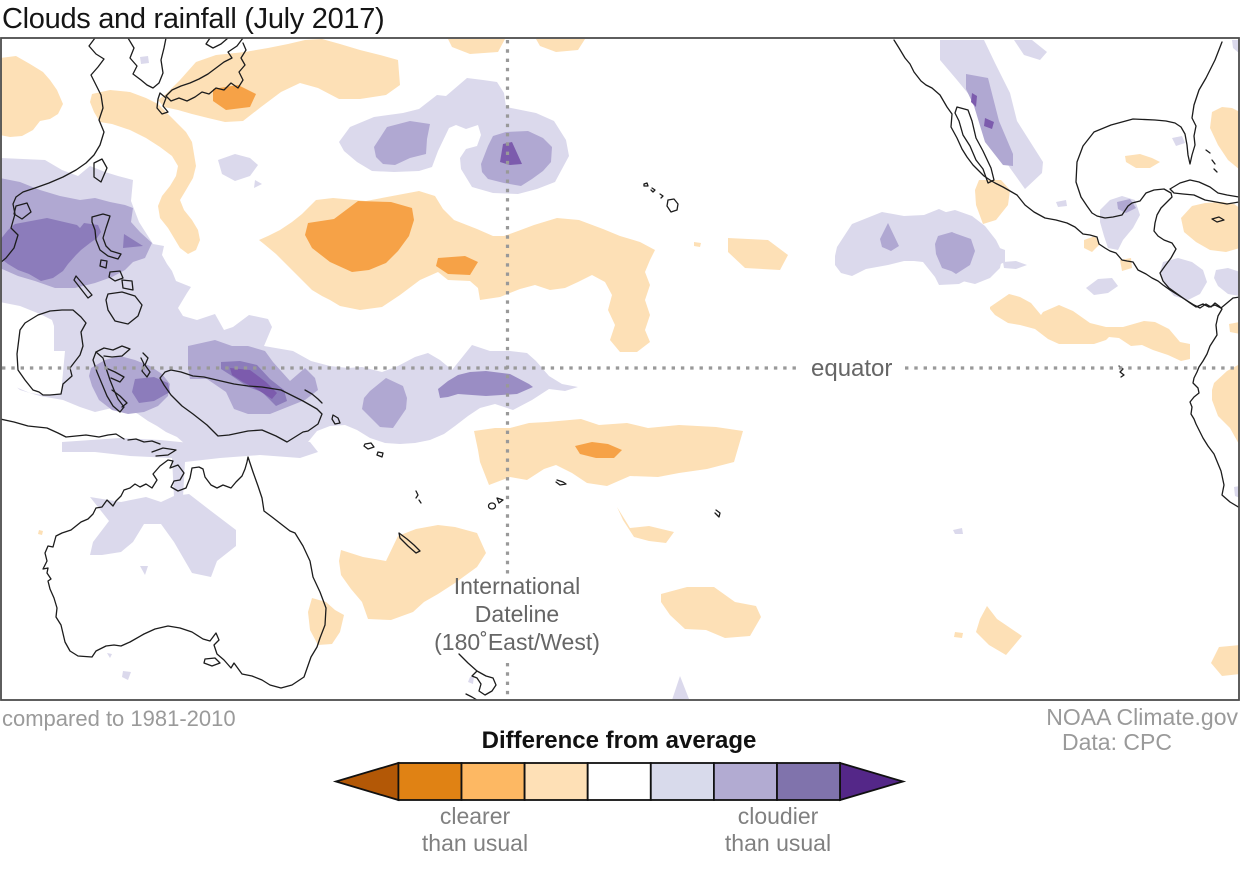 The height and width of the screenshot is (870, 1240). I want to click on svg-text:Clouds and rainfall (July 2017: Clouds and rainfall (July 2017), so click(193, 19).